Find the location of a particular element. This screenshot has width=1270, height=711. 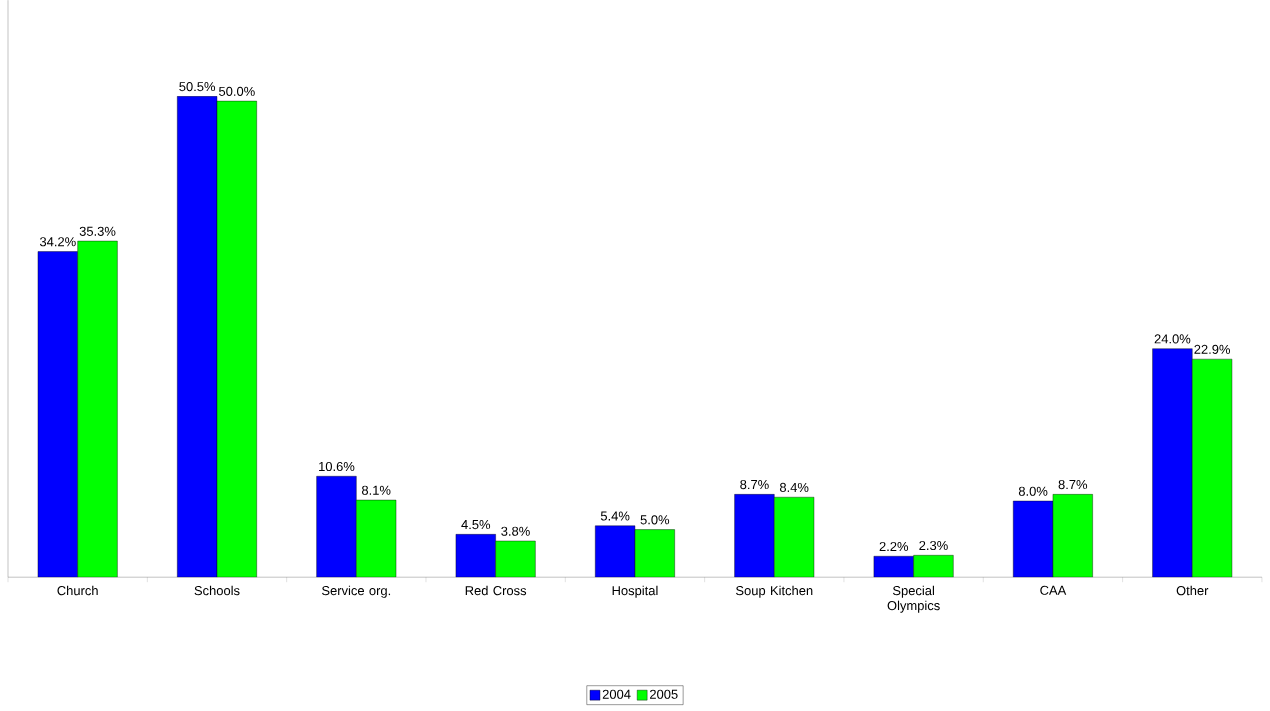

data-label: 50.0% is located at coordinates (237, 91).